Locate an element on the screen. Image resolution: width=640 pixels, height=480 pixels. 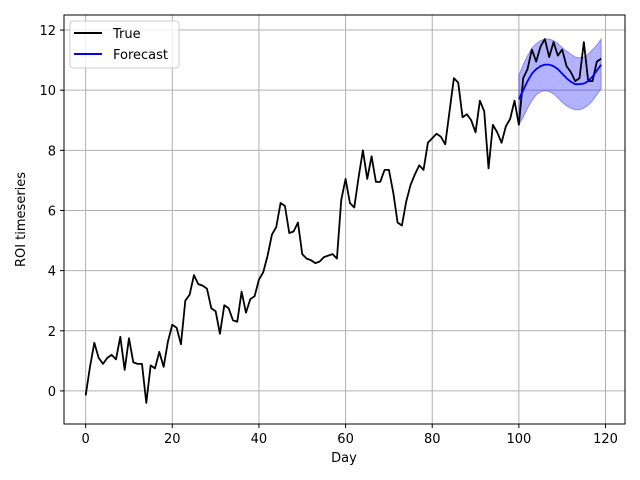
forecast-confidence-band is located at coordinates (560, 82).